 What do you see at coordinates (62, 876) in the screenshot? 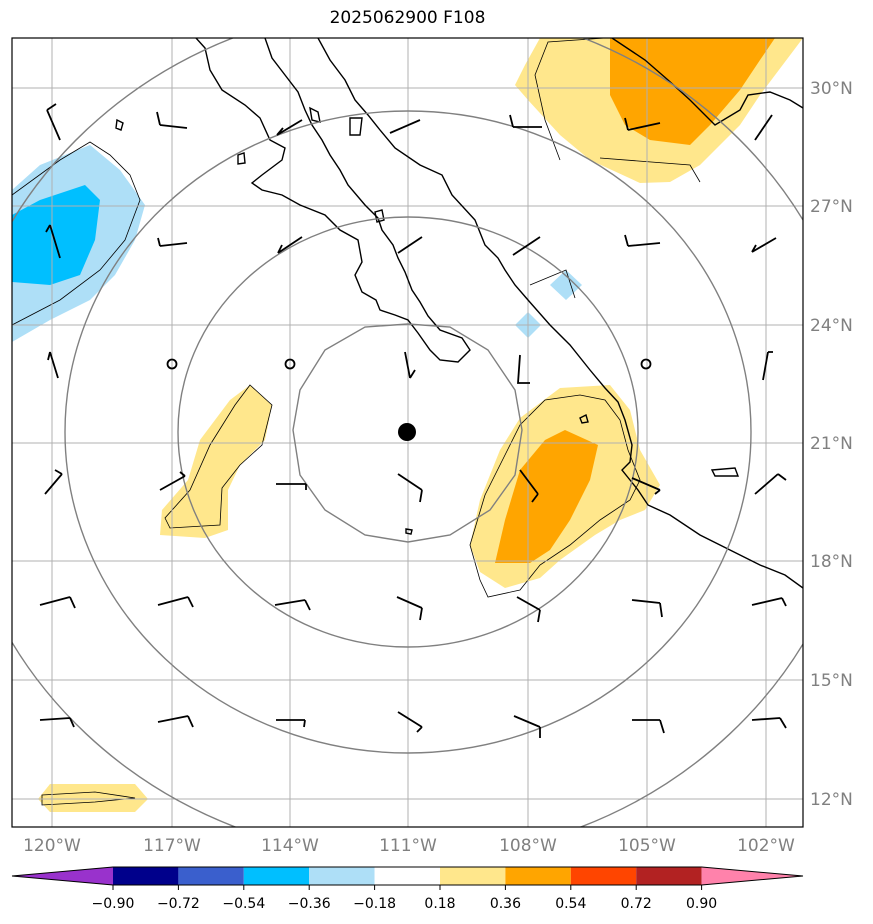
I see `colorbar-extend-low` at bounding box center [62, 876].